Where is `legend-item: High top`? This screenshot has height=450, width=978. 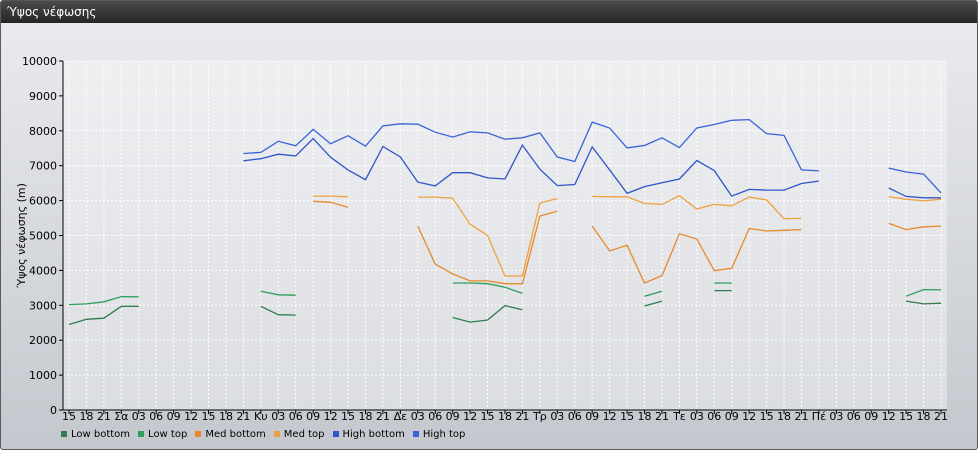 legend-item: High top is located at coordinates (439, 434).